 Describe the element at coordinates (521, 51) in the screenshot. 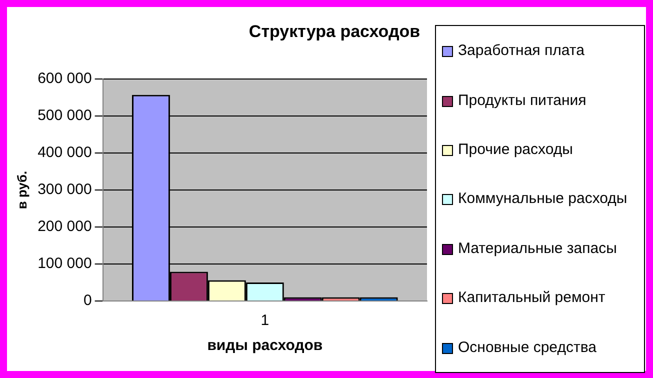

I see `legend-label: Заработная плата` at that location.